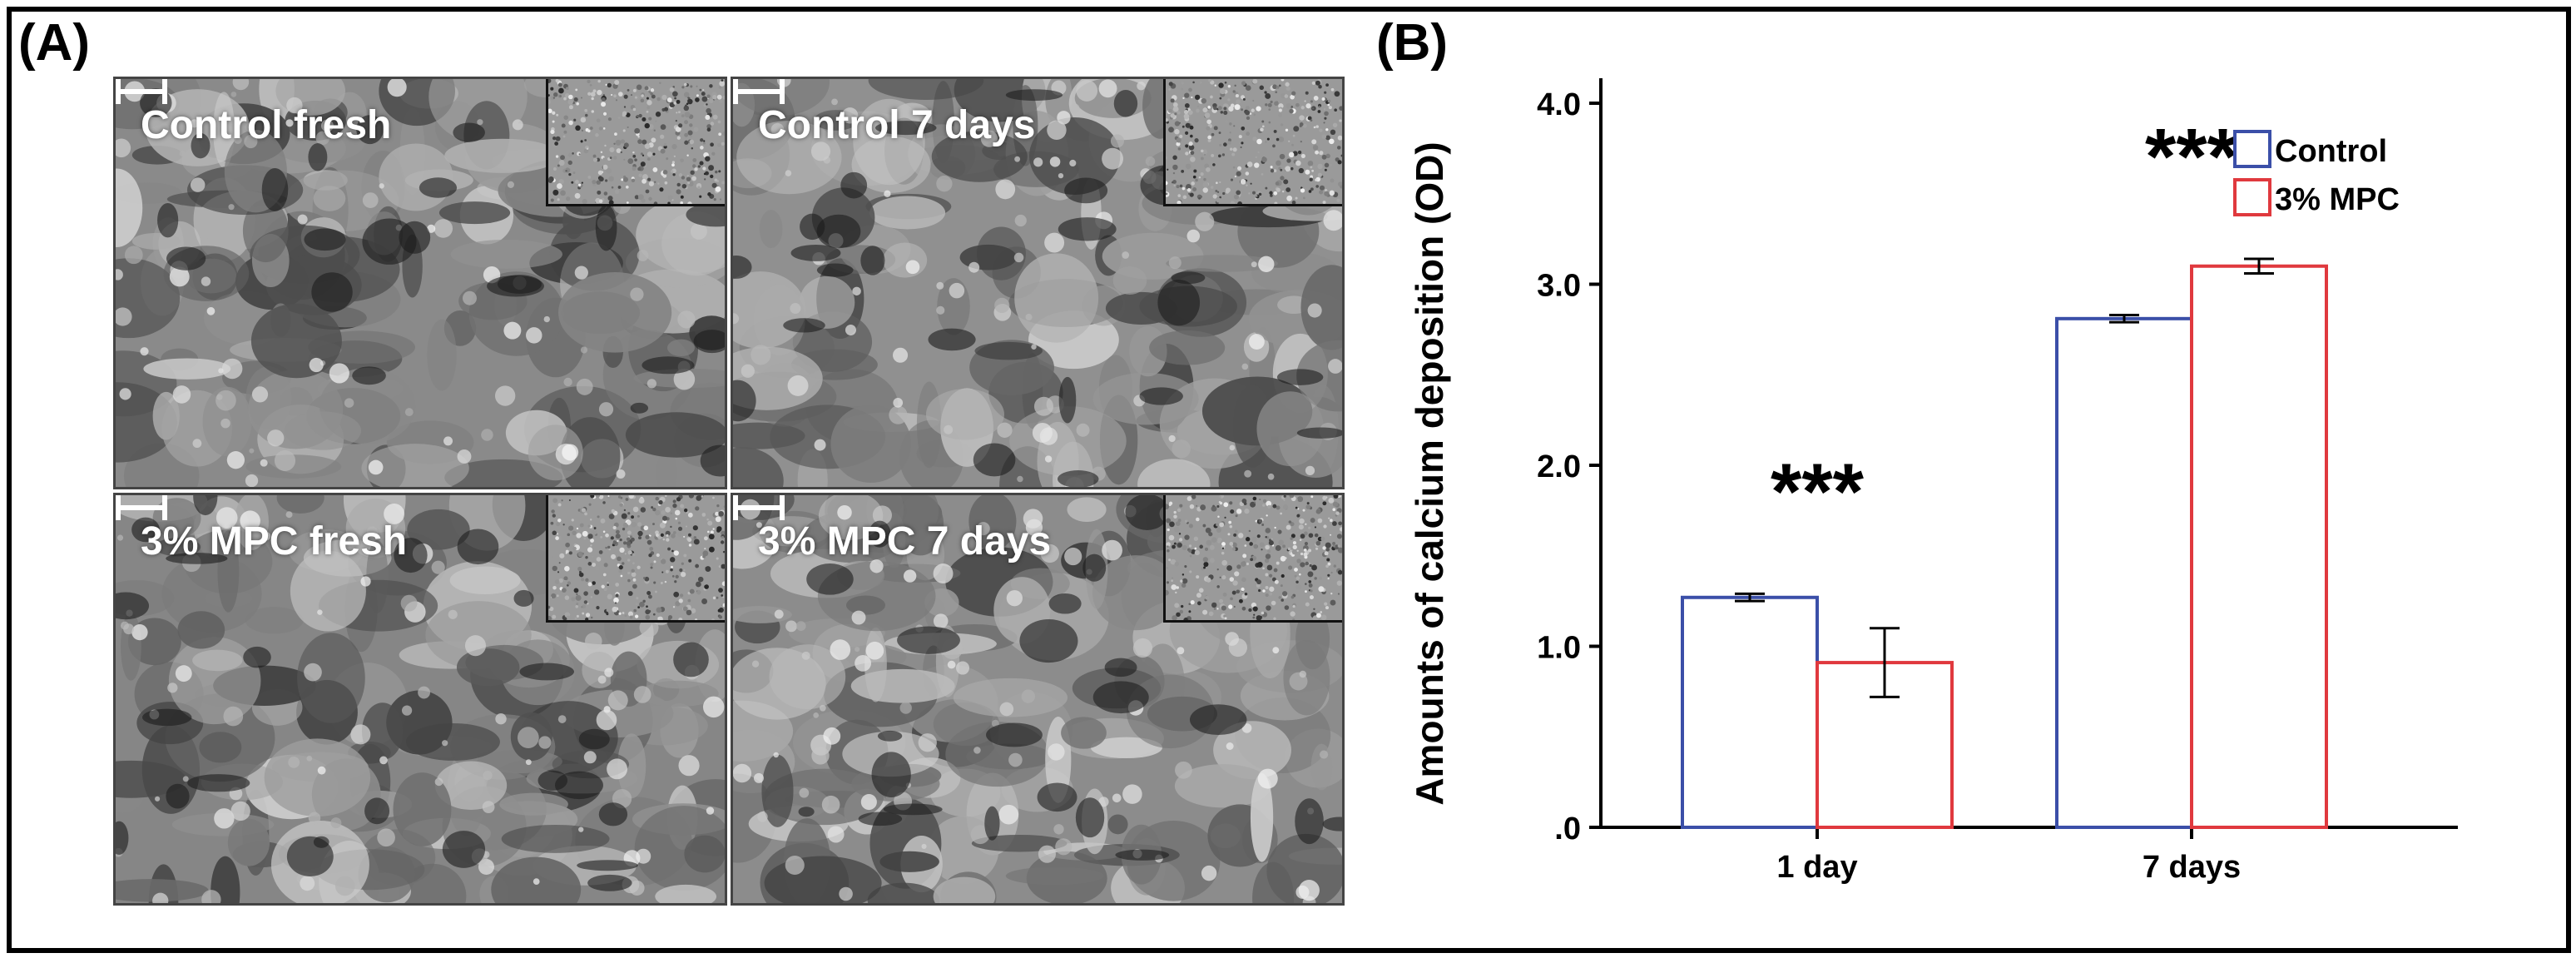 This screenshot has height=958, width=2576. What do you see at coordinates (2192, 868) in the screenshot?
I see `x-tick-label: 7 days` at bounding box center [2192, 868].